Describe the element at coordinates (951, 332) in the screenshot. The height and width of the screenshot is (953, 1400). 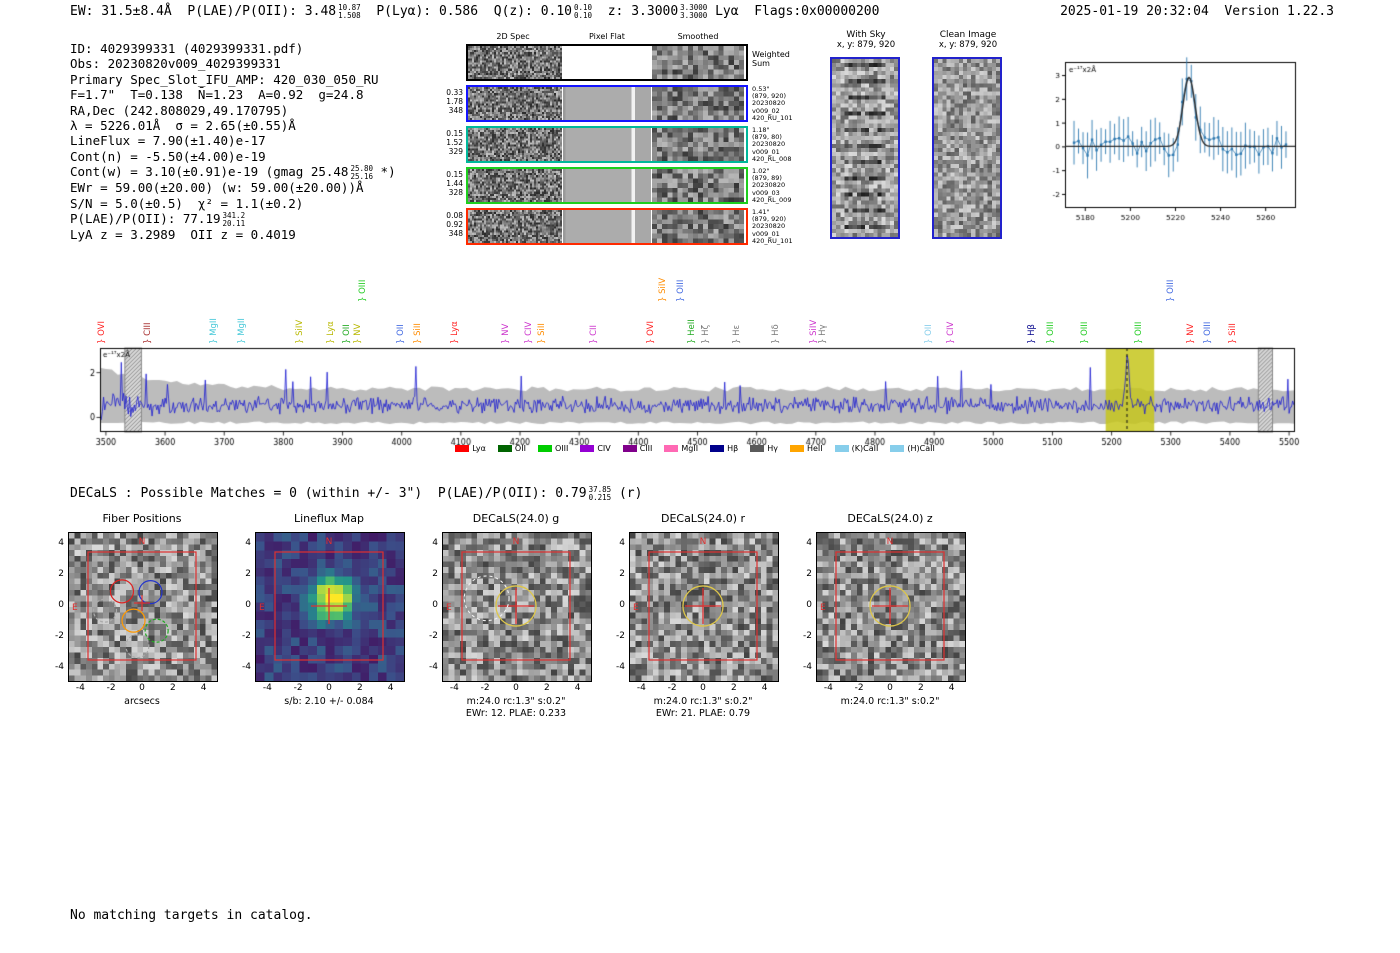
I see `emission-line-label: } CIV` at that location.